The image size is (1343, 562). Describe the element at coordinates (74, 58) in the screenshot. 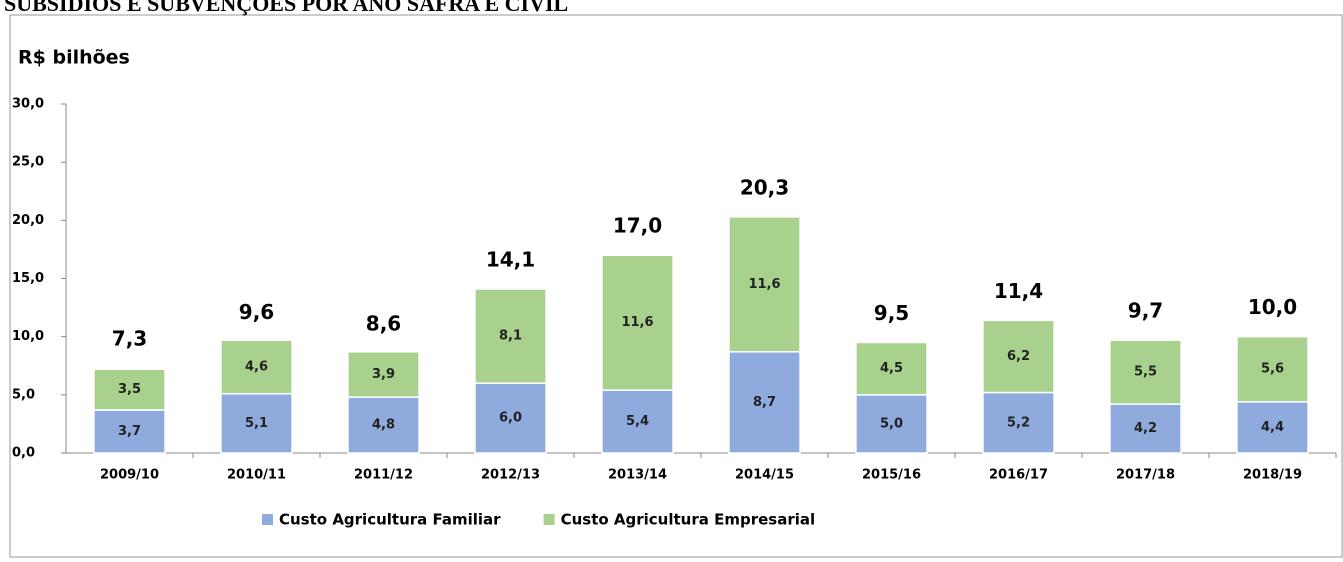

I see `y-axis-label: R$ bilhões` at that location.